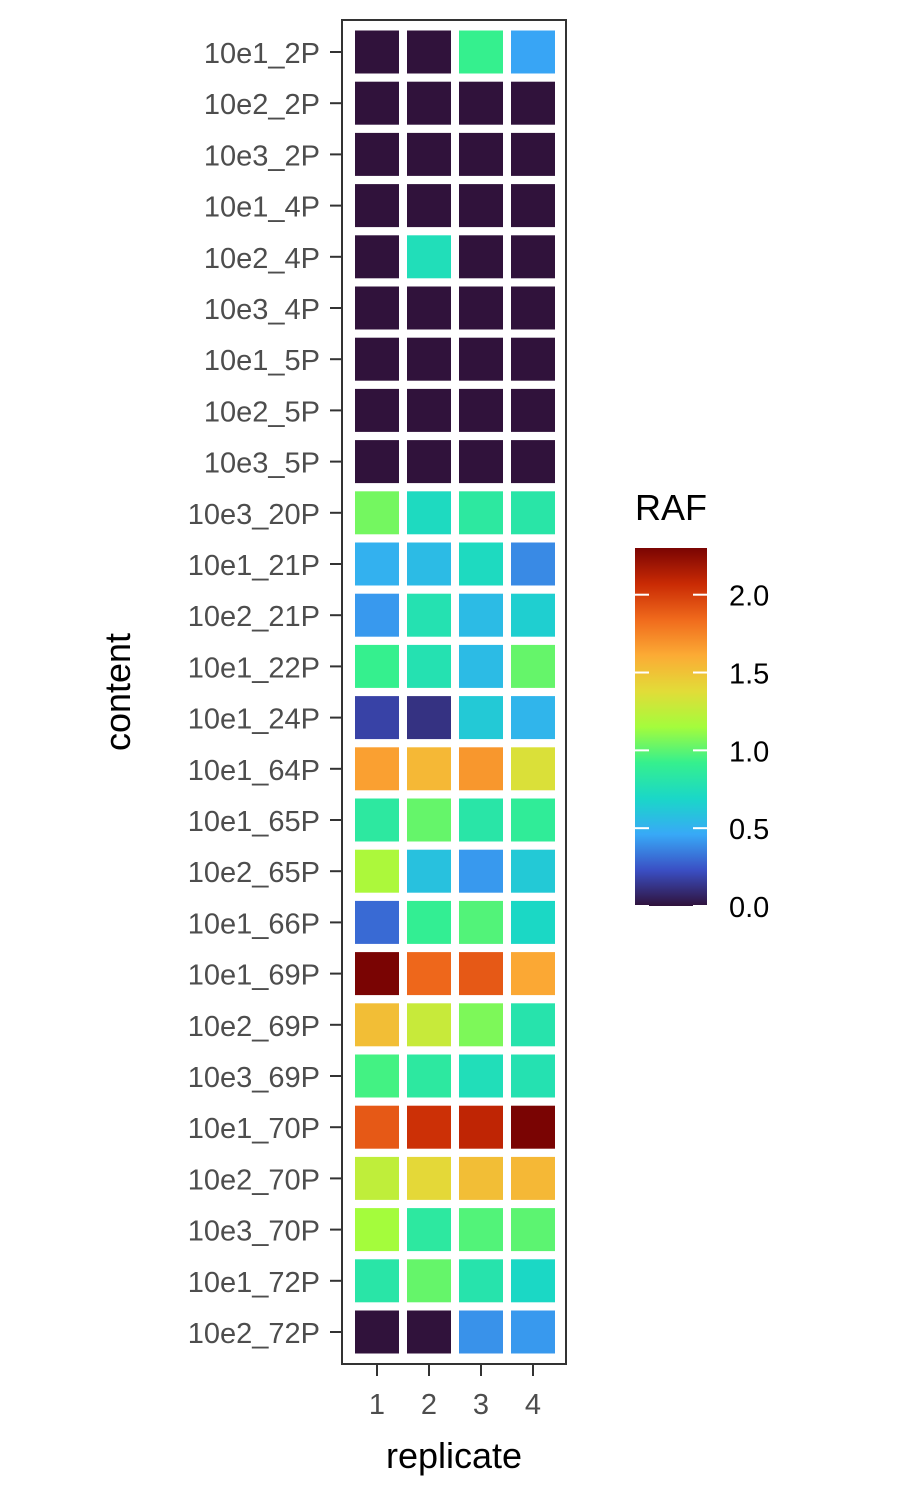  I want to click on y-tick-label: 10e1_65P, so click(254, 822).